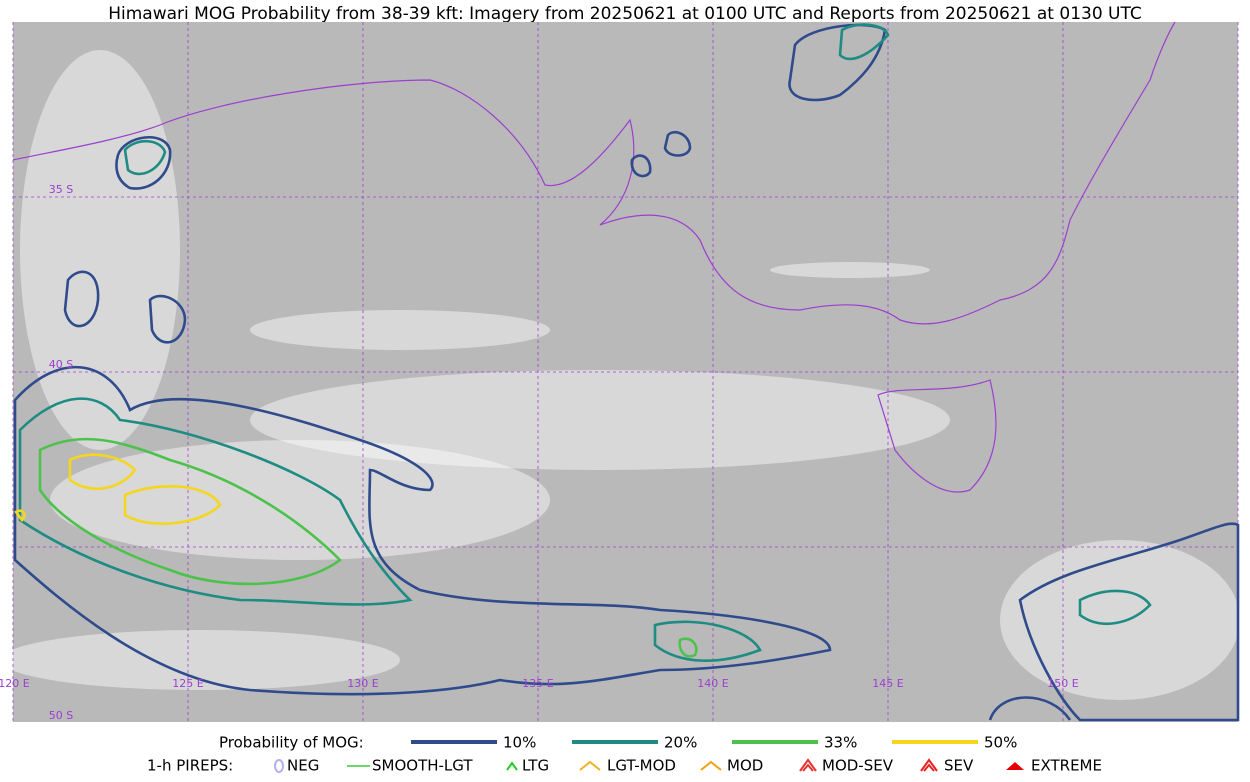  Describe the element at coordinates (1000, 743) in the screenshot. I see `legend-label: 50%` at that location.